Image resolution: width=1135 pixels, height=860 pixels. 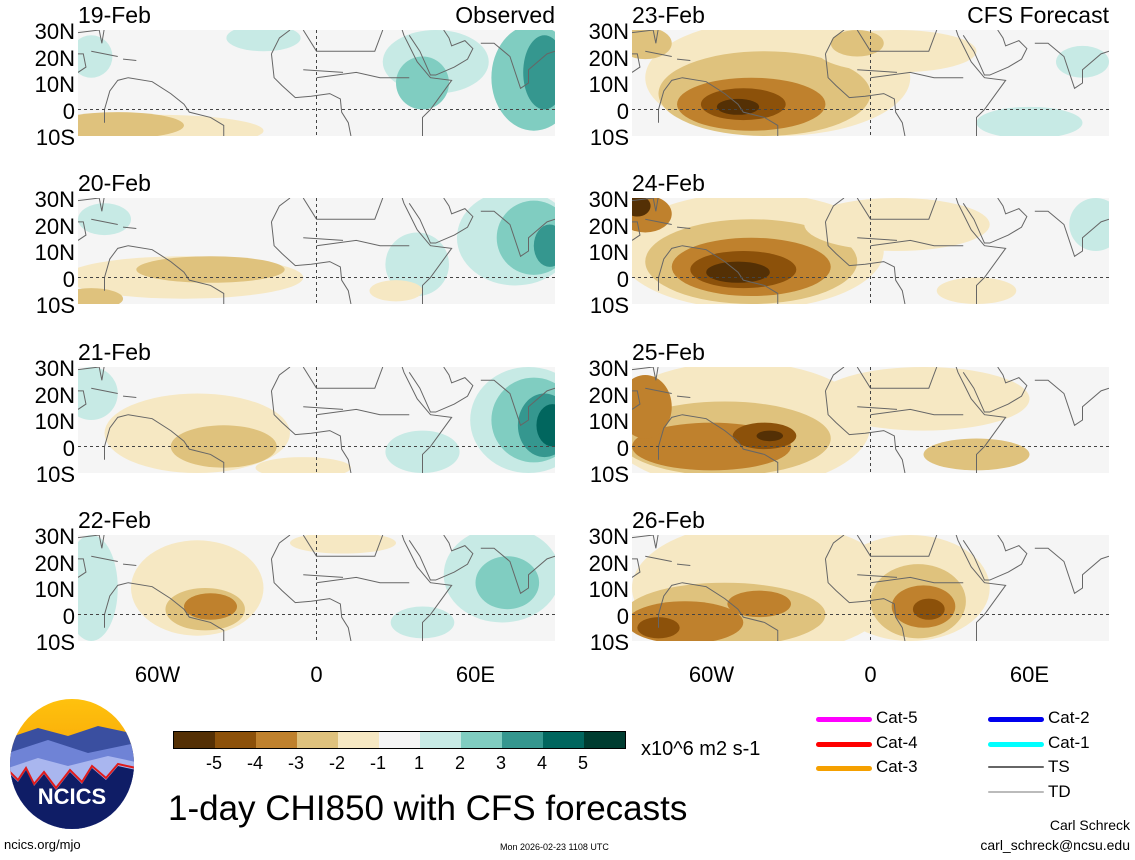 What do you see at coordinates (870, 251) in the screenshot?
I see `map-panel-24-Feb` at bounding box center [870, 251].